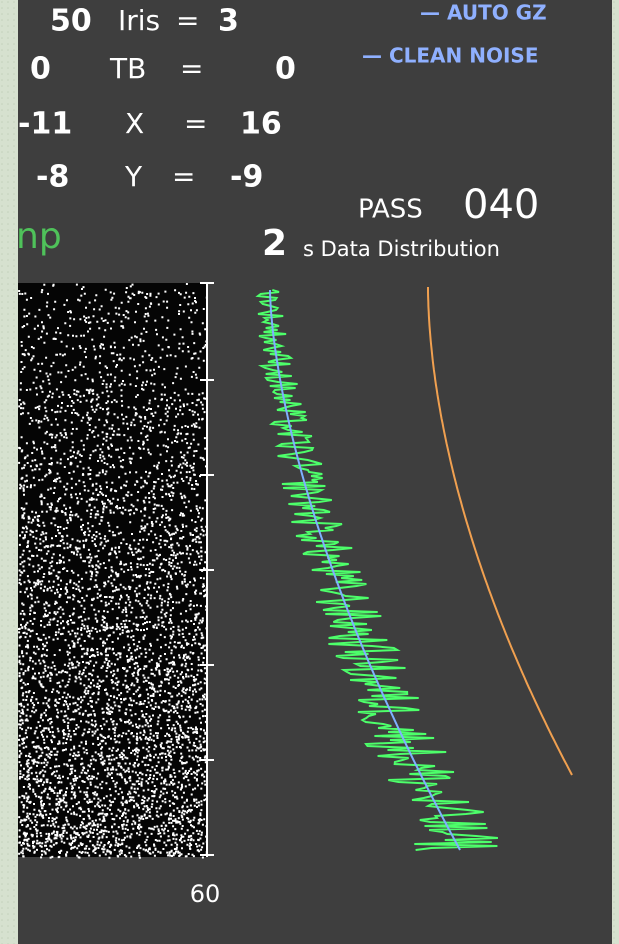 The width and height of the screenshot is (619, 944). What do you see at coordinates (483, 13) in the screenshot?
I see `legend-entry: — AUTO GZ` at bounding box center [483, 13].